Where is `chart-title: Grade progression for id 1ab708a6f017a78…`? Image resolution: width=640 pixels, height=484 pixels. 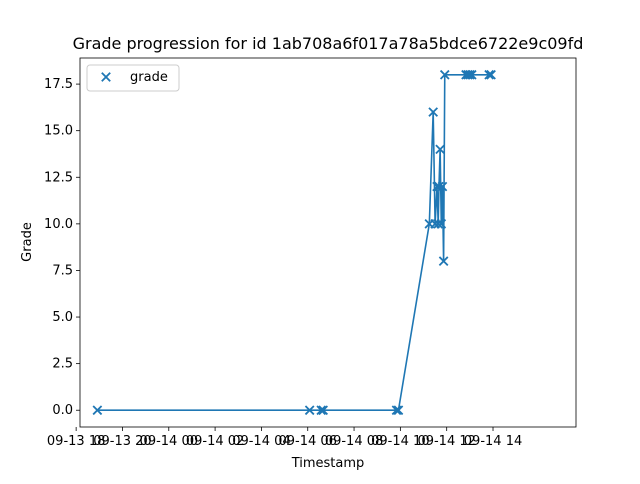
chart-title: Grade progression for id 1ab708a6f017a78… is located at coordinates (328, 43).